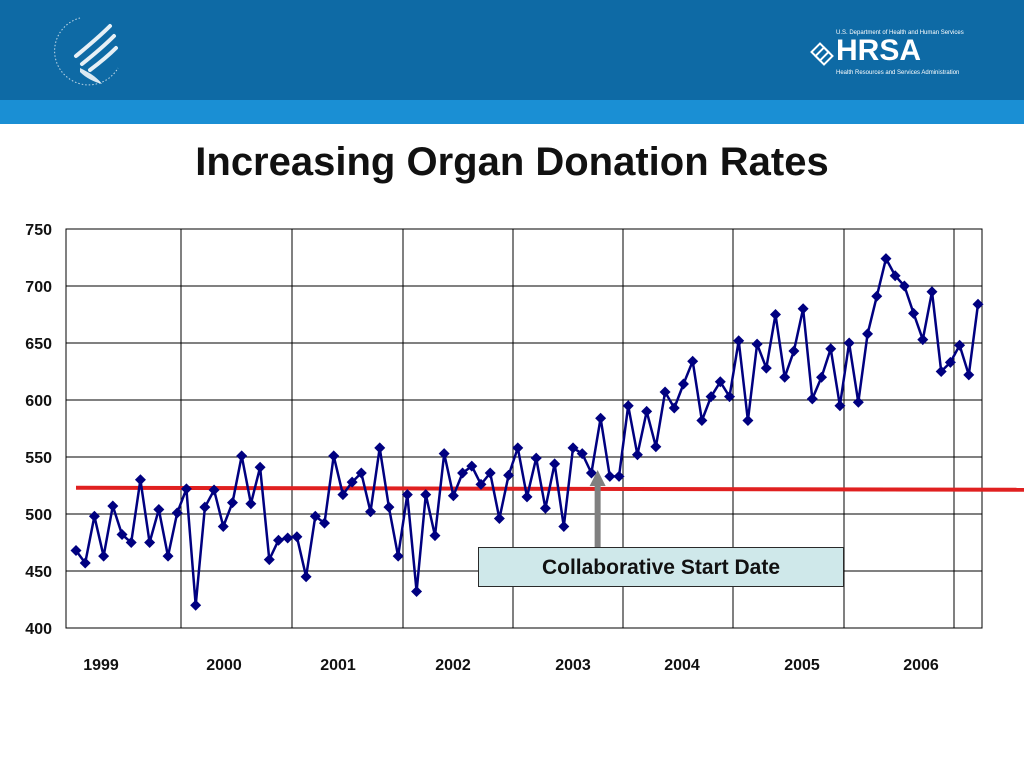  What do you see at coordinates (597, 478) in the screenshot?
I see `annotation-arrow-head` at bounding box center [597, 478].